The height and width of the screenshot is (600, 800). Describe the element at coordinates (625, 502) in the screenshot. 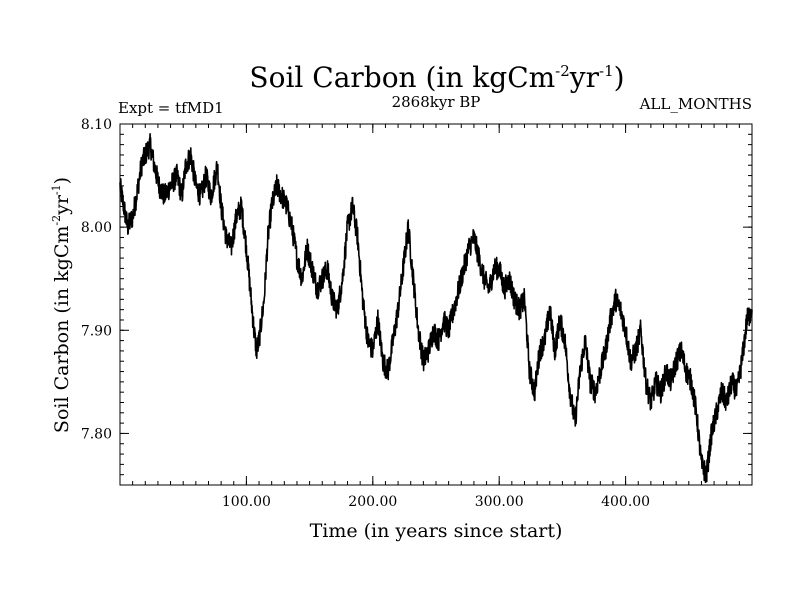

I see `x-tick-label: 400.00` at that location.